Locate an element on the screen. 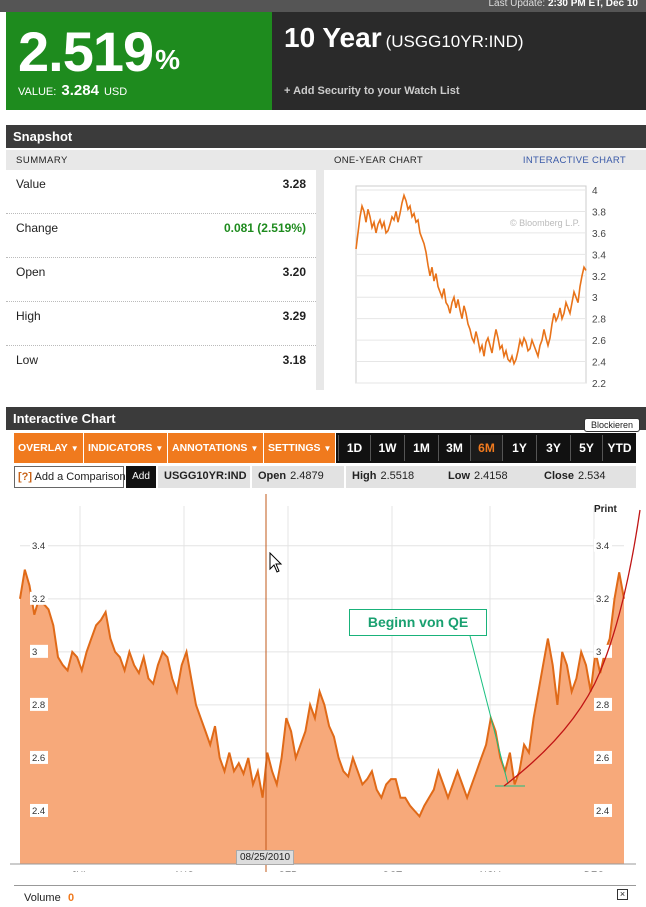 The image size is (646, 907). period-3m: 3M is located at coordinates (454, 448).